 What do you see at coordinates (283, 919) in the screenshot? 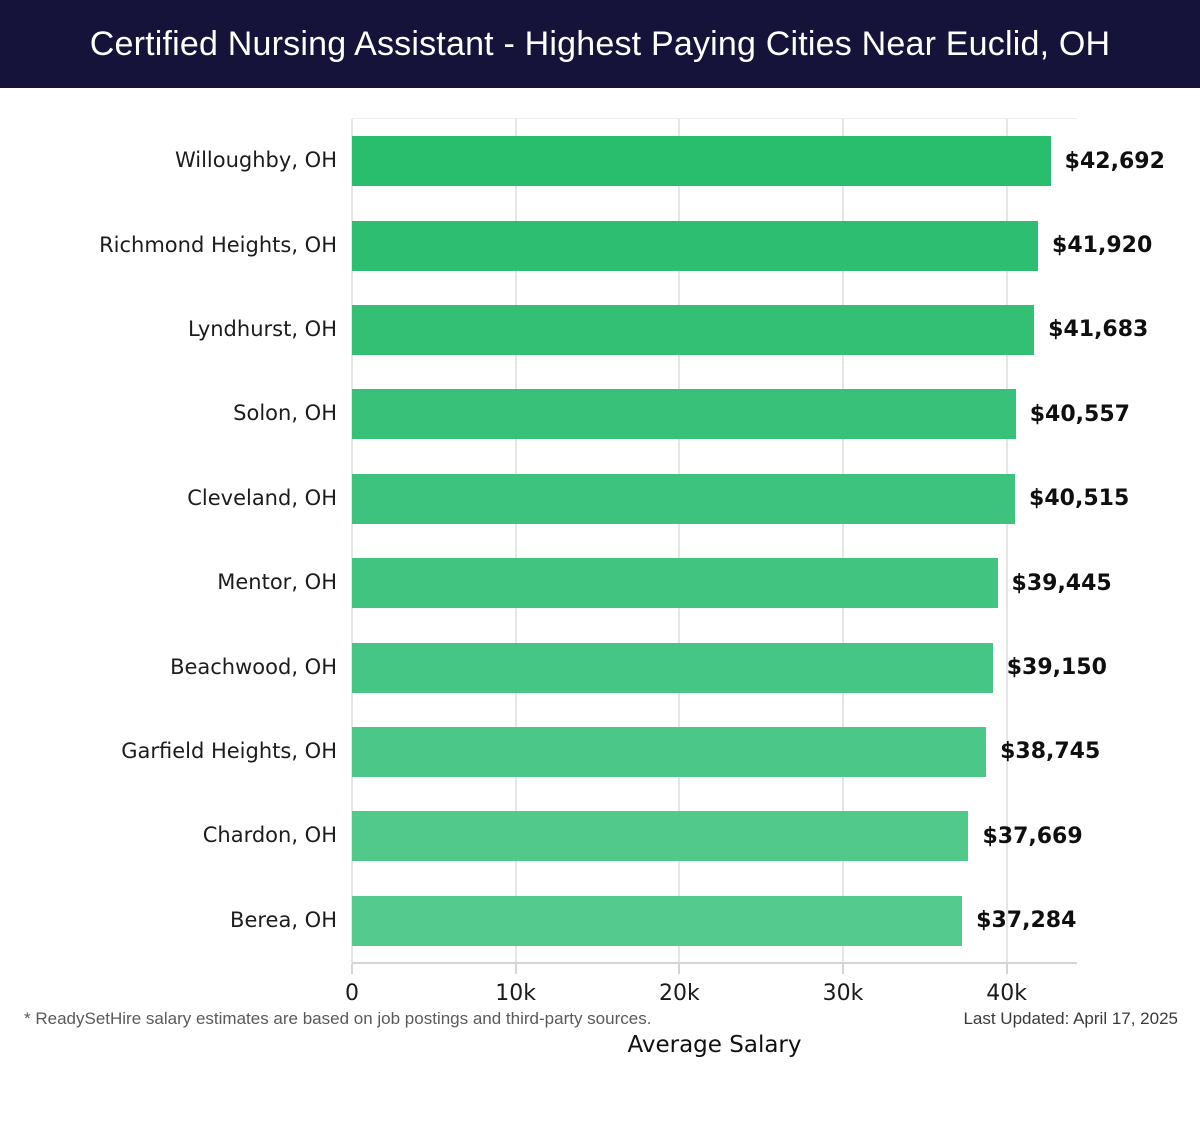
I see `category-label: Berea, OH` at bounding box center [283, 919].